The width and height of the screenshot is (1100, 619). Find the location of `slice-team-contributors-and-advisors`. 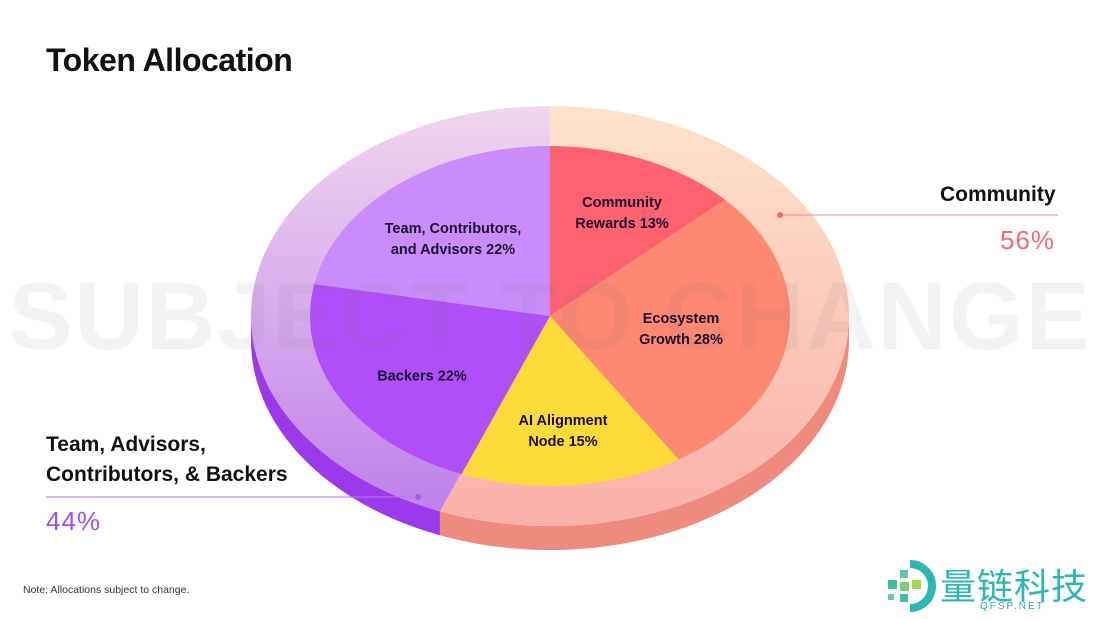

slice-team-contributors-and-advisors is located at coordinates (432, 231).